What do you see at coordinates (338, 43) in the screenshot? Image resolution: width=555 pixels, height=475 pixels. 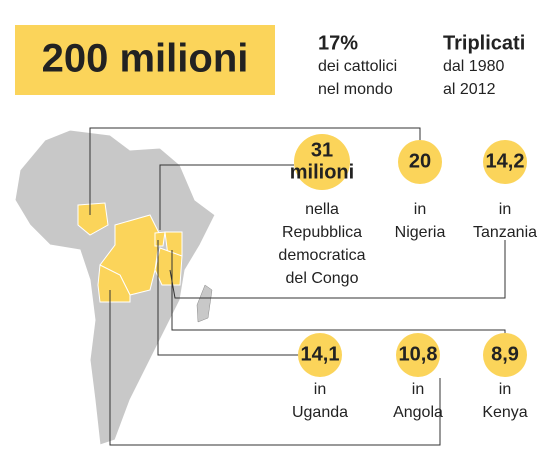 I see `stat-value: 17%` at bounding box center [338, 43].